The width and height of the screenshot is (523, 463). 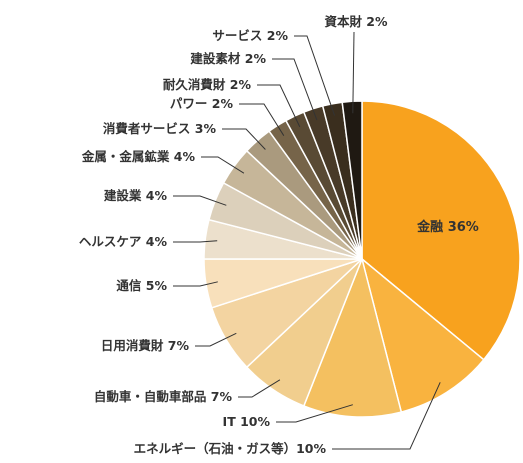 What do you see at coordinates (247, 421) in the screenshot?
I see `slice-label: IT 10%` at bounding box center [247, 421].